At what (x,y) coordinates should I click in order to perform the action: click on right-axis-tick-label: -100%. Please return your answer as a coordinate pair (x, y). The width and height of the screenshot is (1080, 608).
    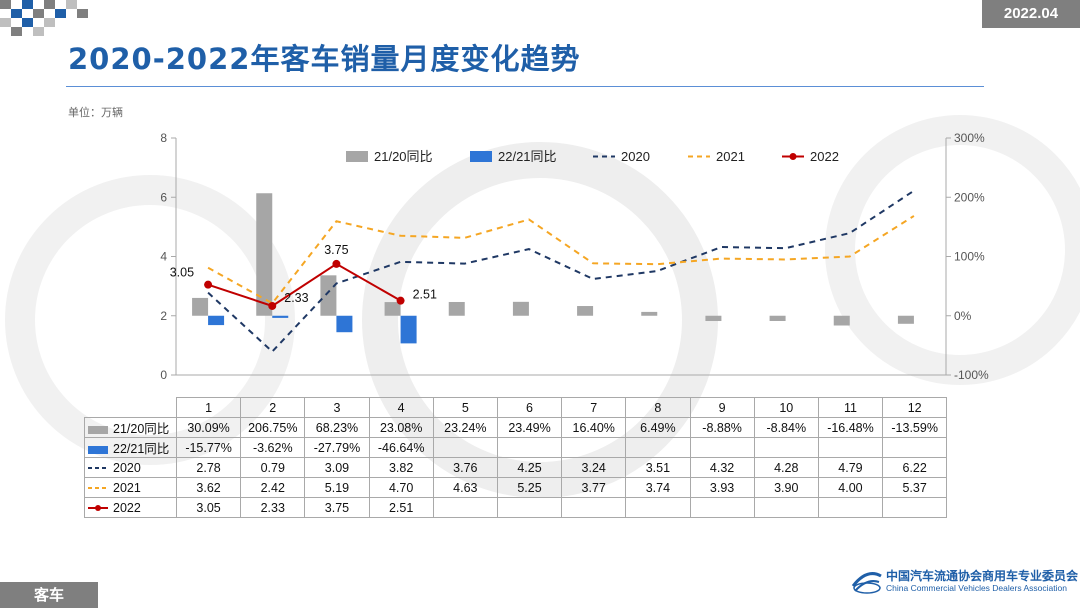
    Looking at the image, I should click on (971, 375).